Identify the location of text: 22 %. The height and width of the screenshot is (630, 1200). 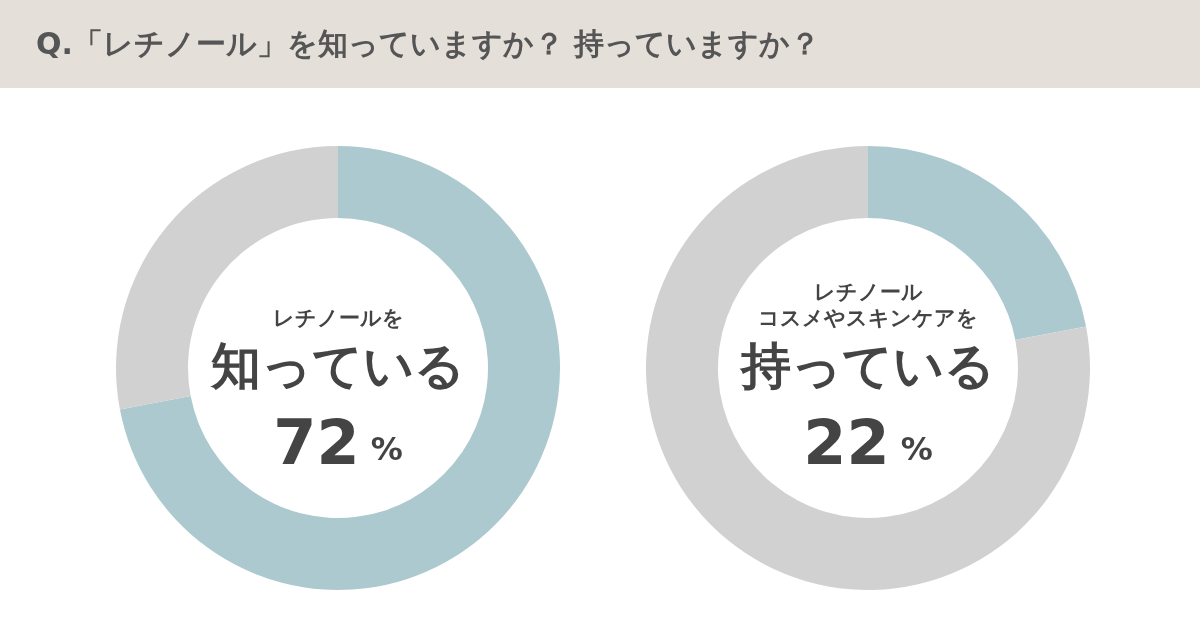
(868, 442).